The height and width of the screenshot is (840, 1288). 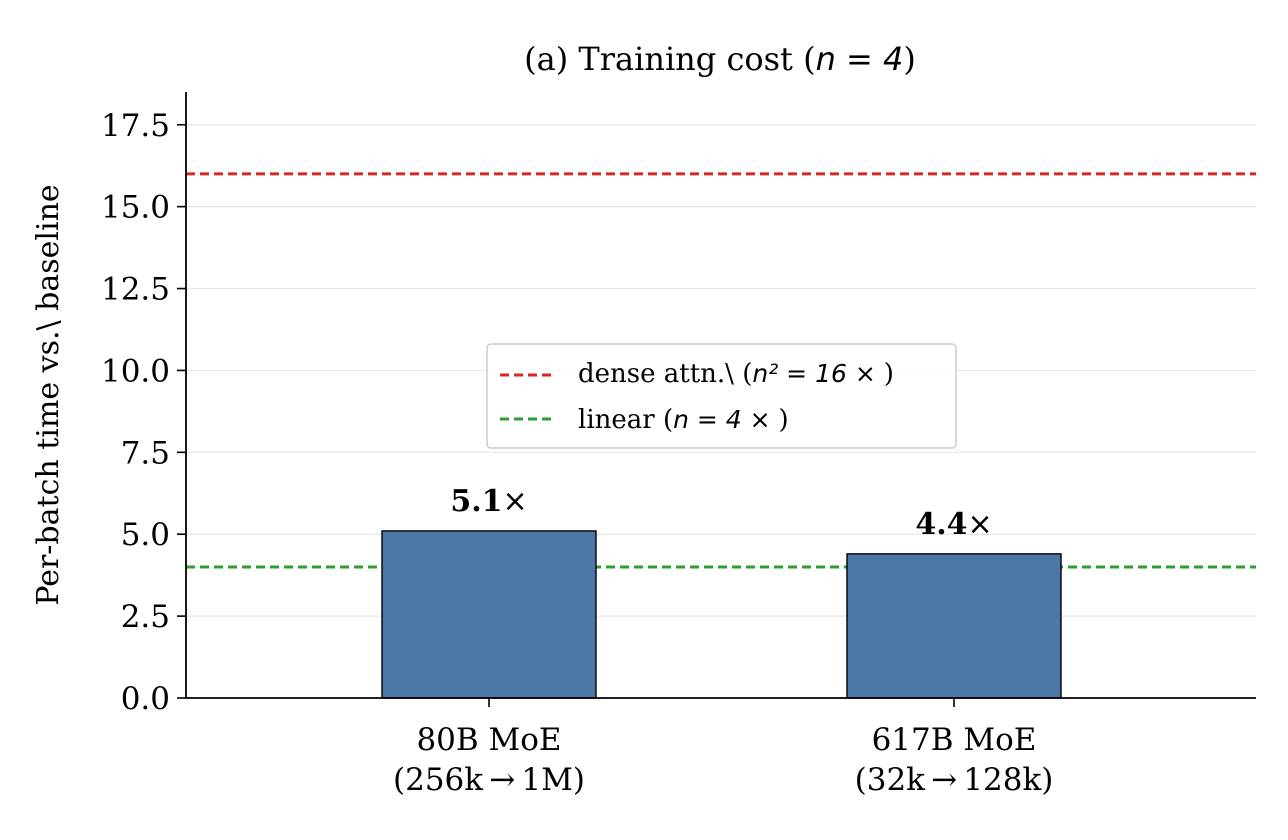 I want to click on legend-close-linear: ), so click(x=784, y=420).